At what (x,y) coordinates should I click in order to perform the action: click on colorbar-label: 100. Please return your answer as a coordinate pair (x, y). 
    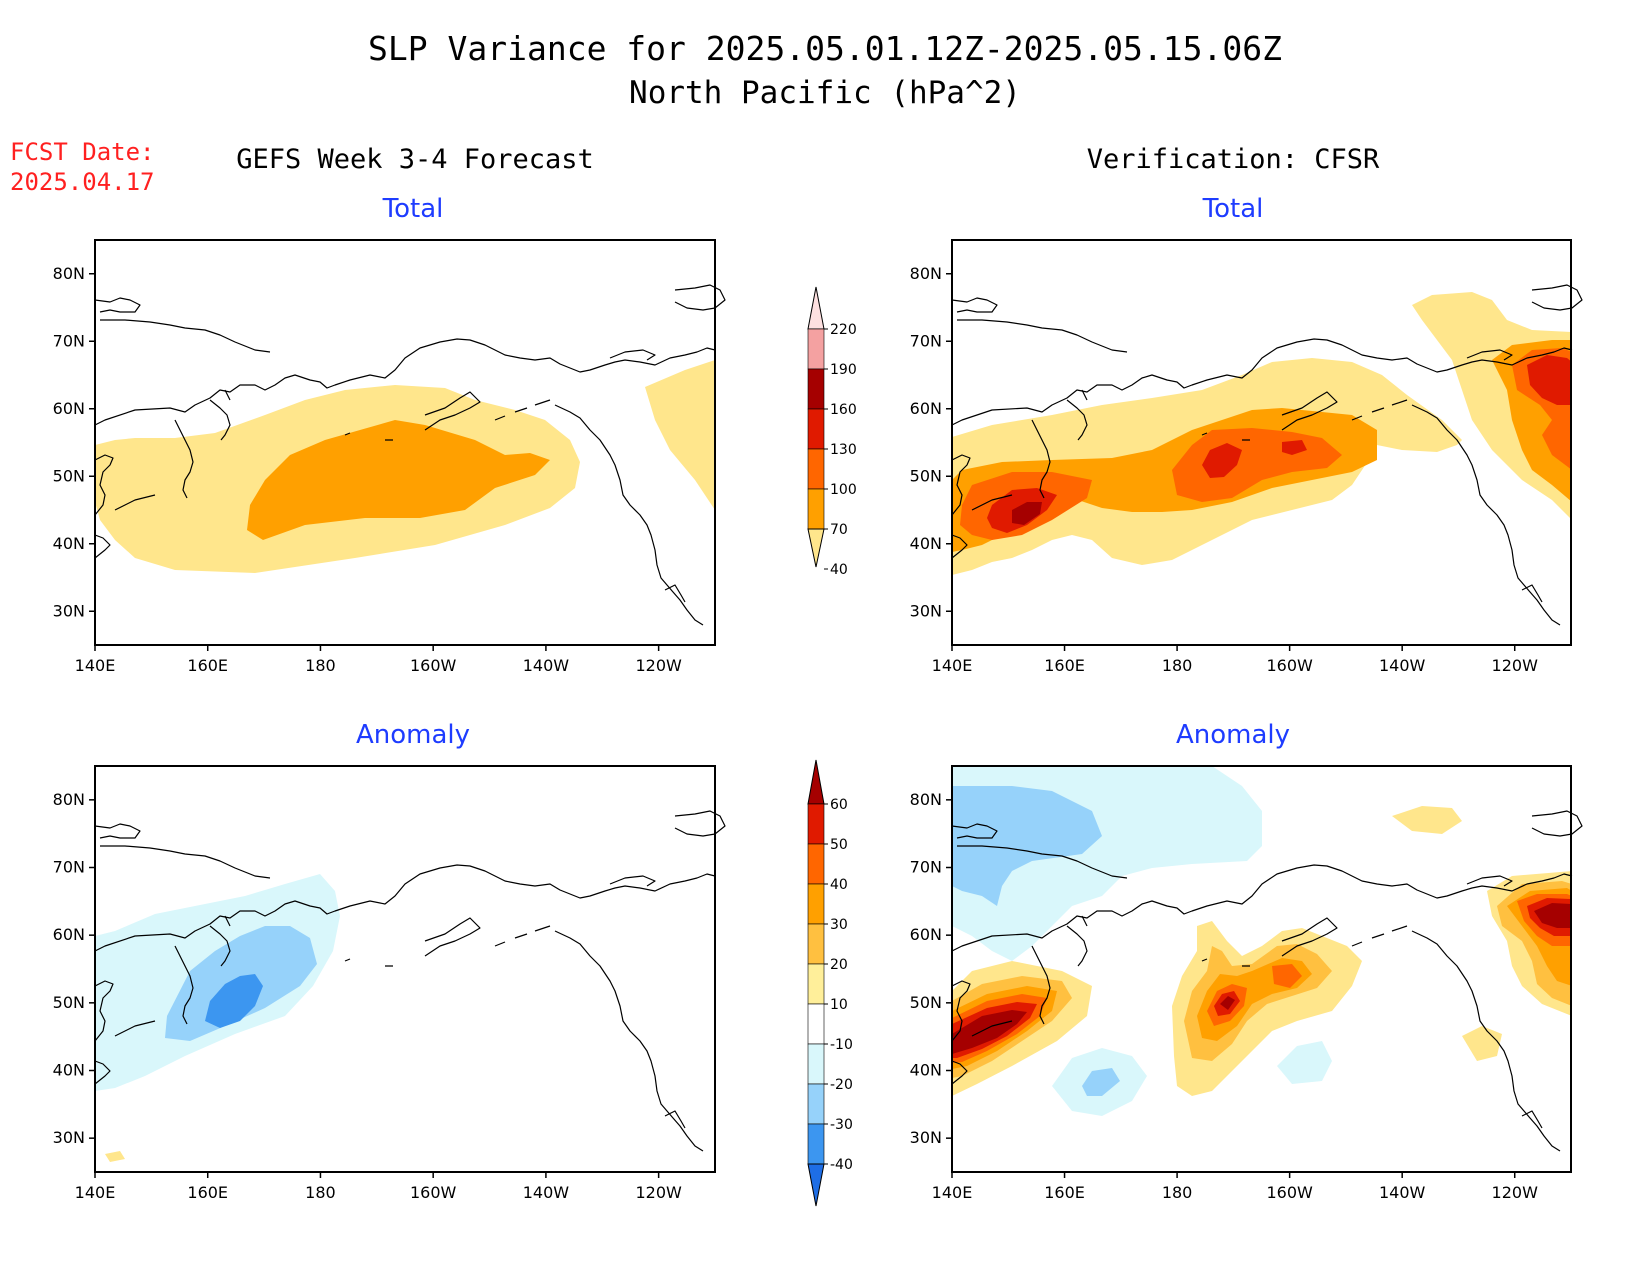
    Looking at the image, I should click on (843, 490).